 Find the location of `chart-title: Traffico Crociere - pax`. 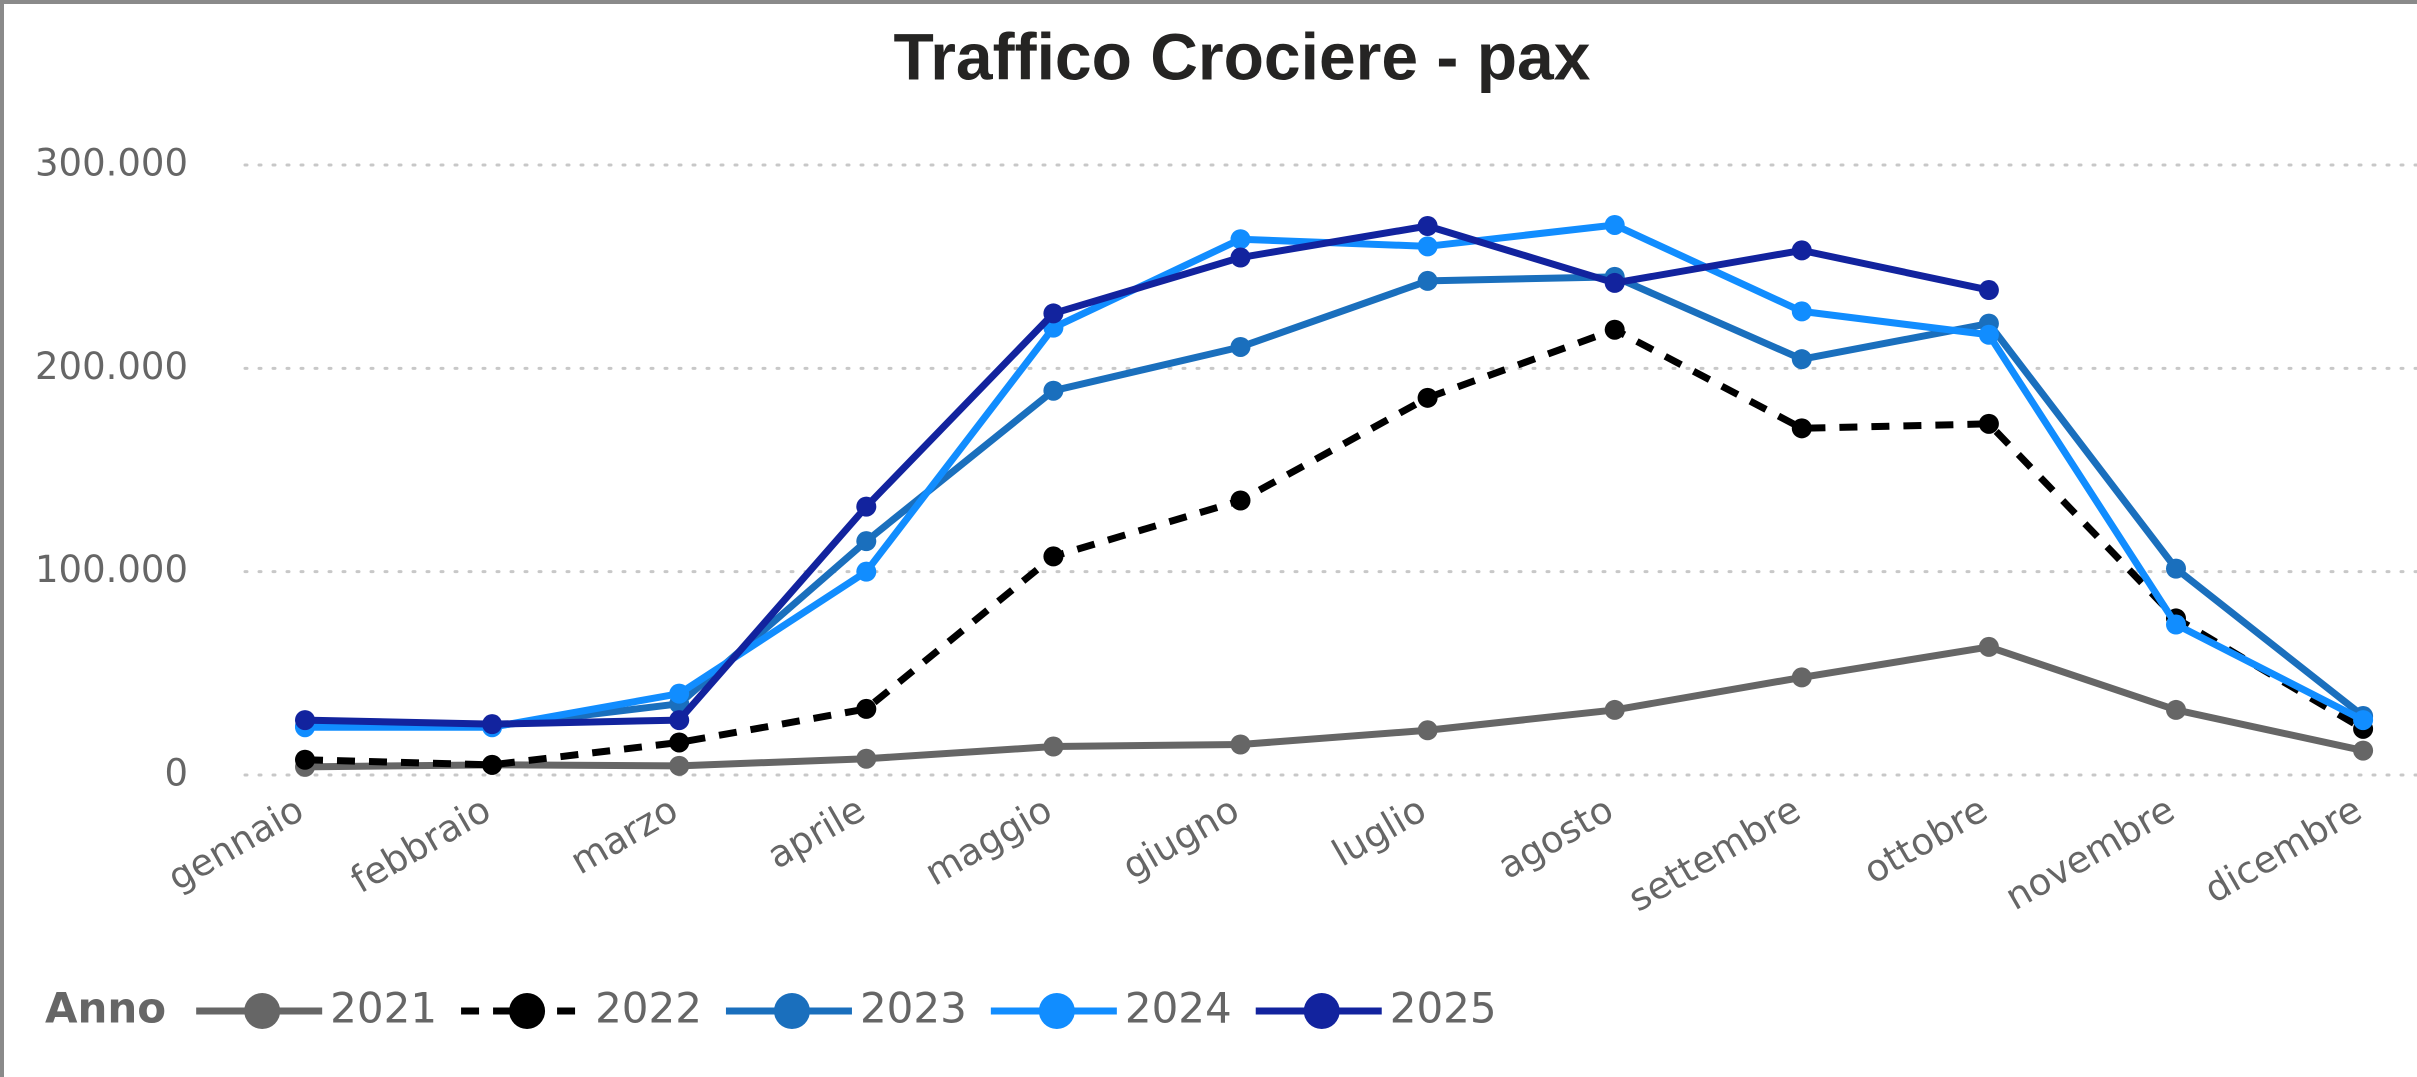

chart-title: Traffico Crociere - pax is located at coordinates (1242, 56).